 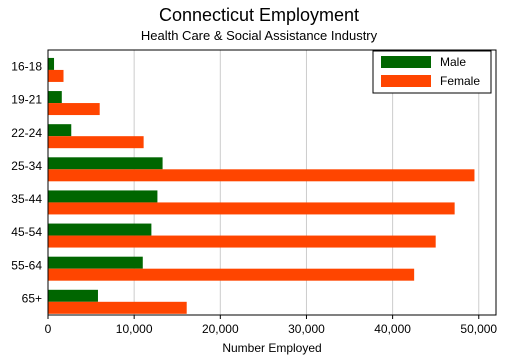 I want to click on chart-subtitle: Health Care & Social Assistance Industry, so click(x=259, y=35).